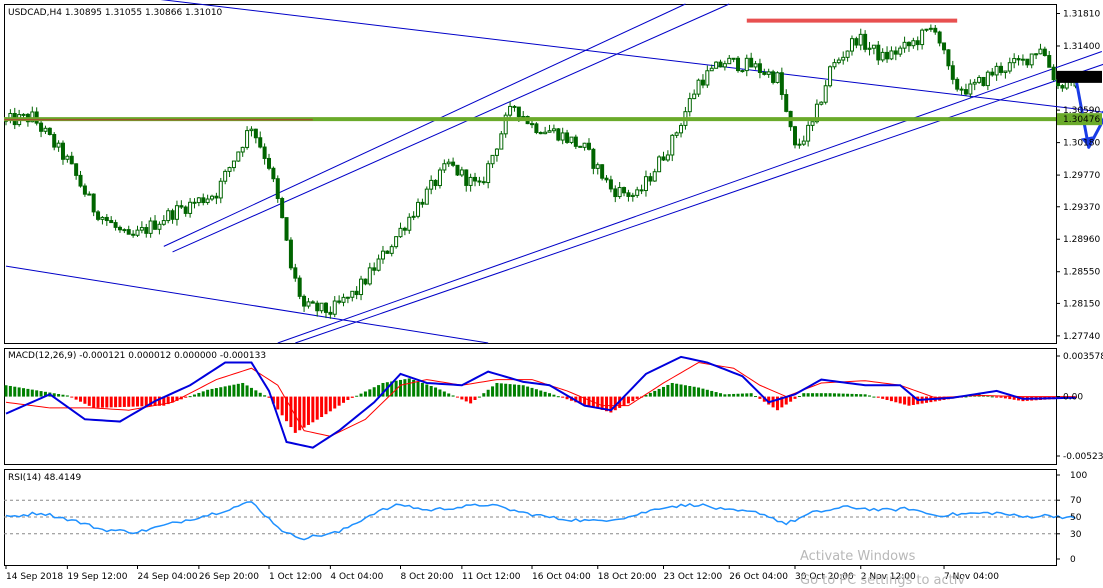  I want to click on rsi-axis-label: 100, so click(1078, 476).